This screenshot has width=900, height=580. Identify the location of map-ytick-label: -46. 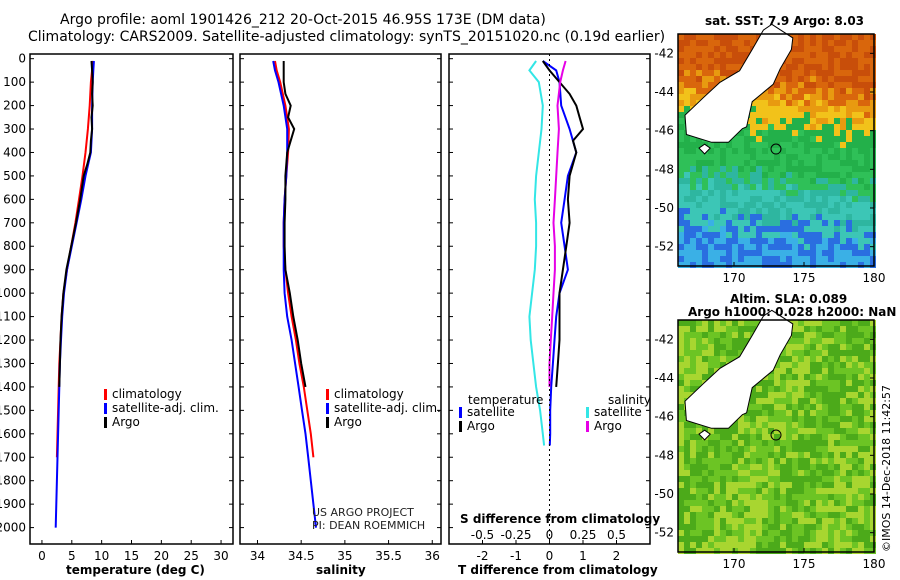
(664, 131).